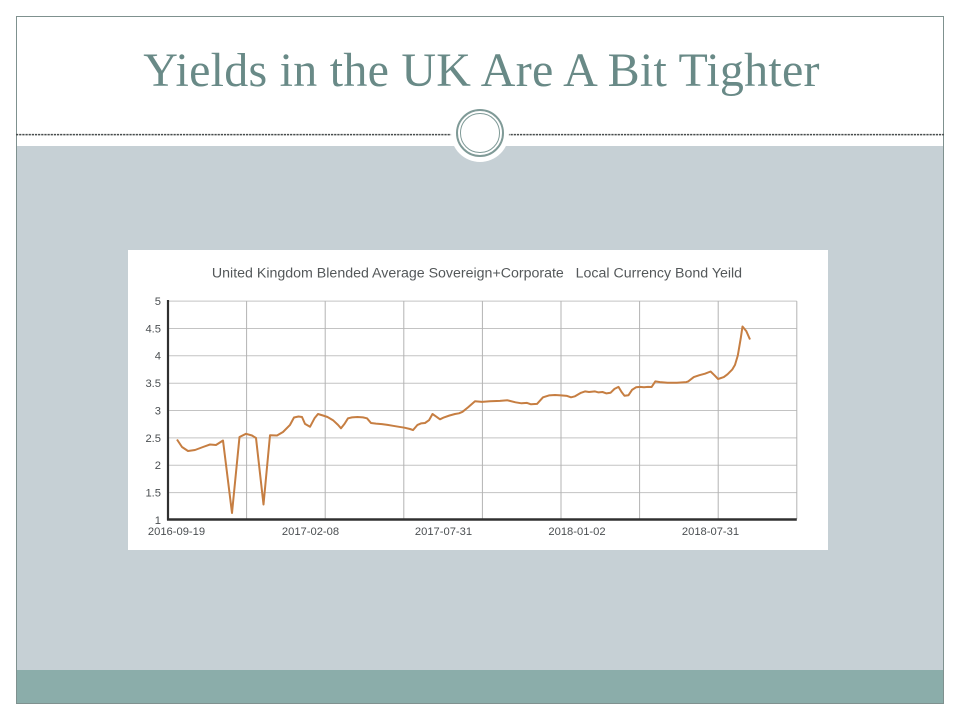  What do you see at coordinates (158, 302) in the screenshot?
I see `svg-text: 5` at bounding box center [158, 302].